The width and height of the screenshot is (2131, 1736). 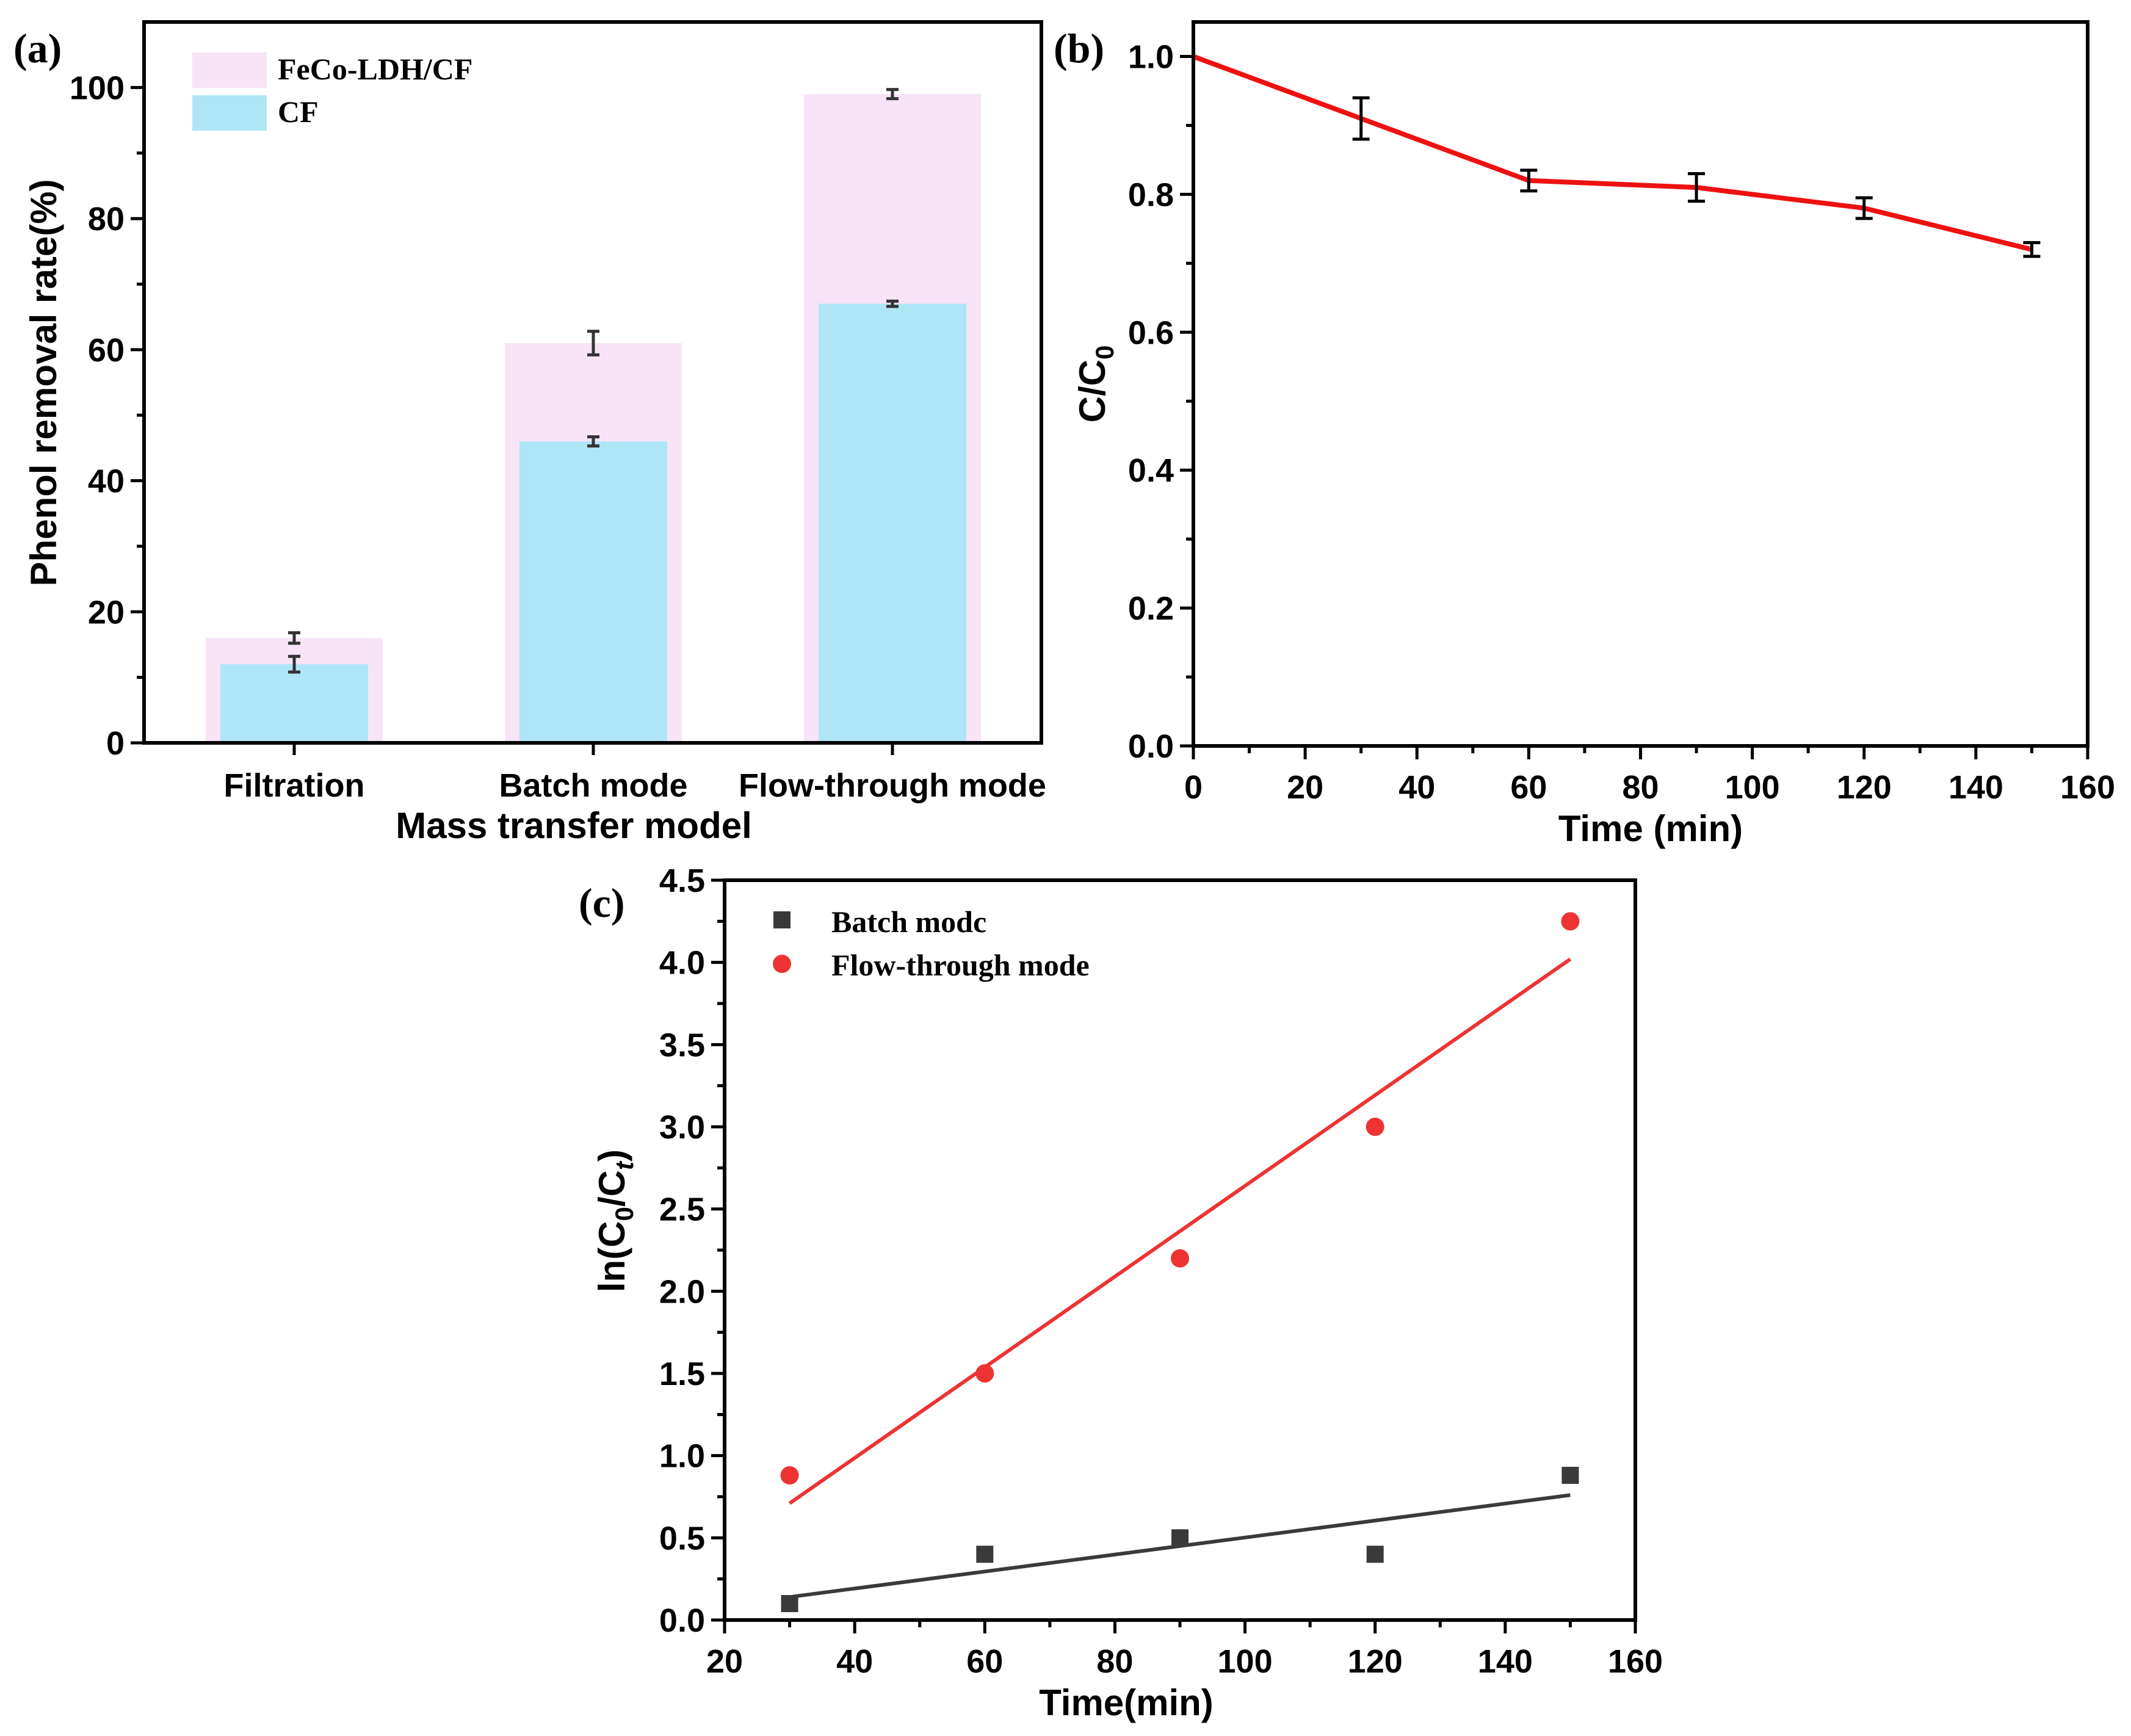 What do you see at coordinates (106, 482) in the screenshot?
I see `y-tick-label-40: 40` at bounding box center [106, 482].